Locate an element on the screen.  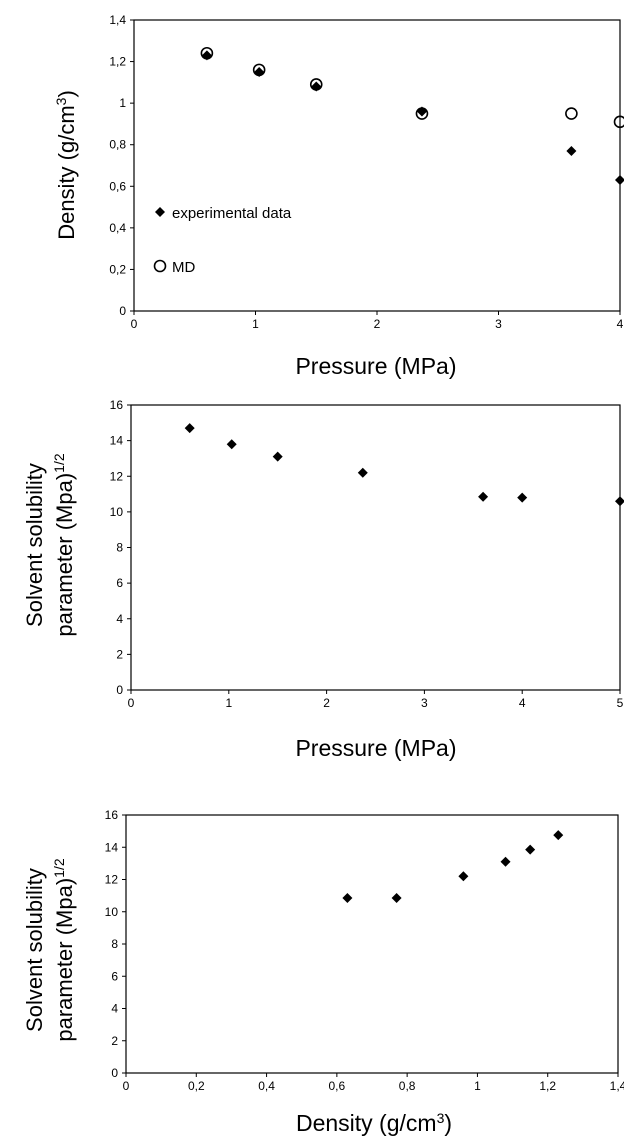
chart2-y-tick-label: 4 is located at coordinates (119, 619).